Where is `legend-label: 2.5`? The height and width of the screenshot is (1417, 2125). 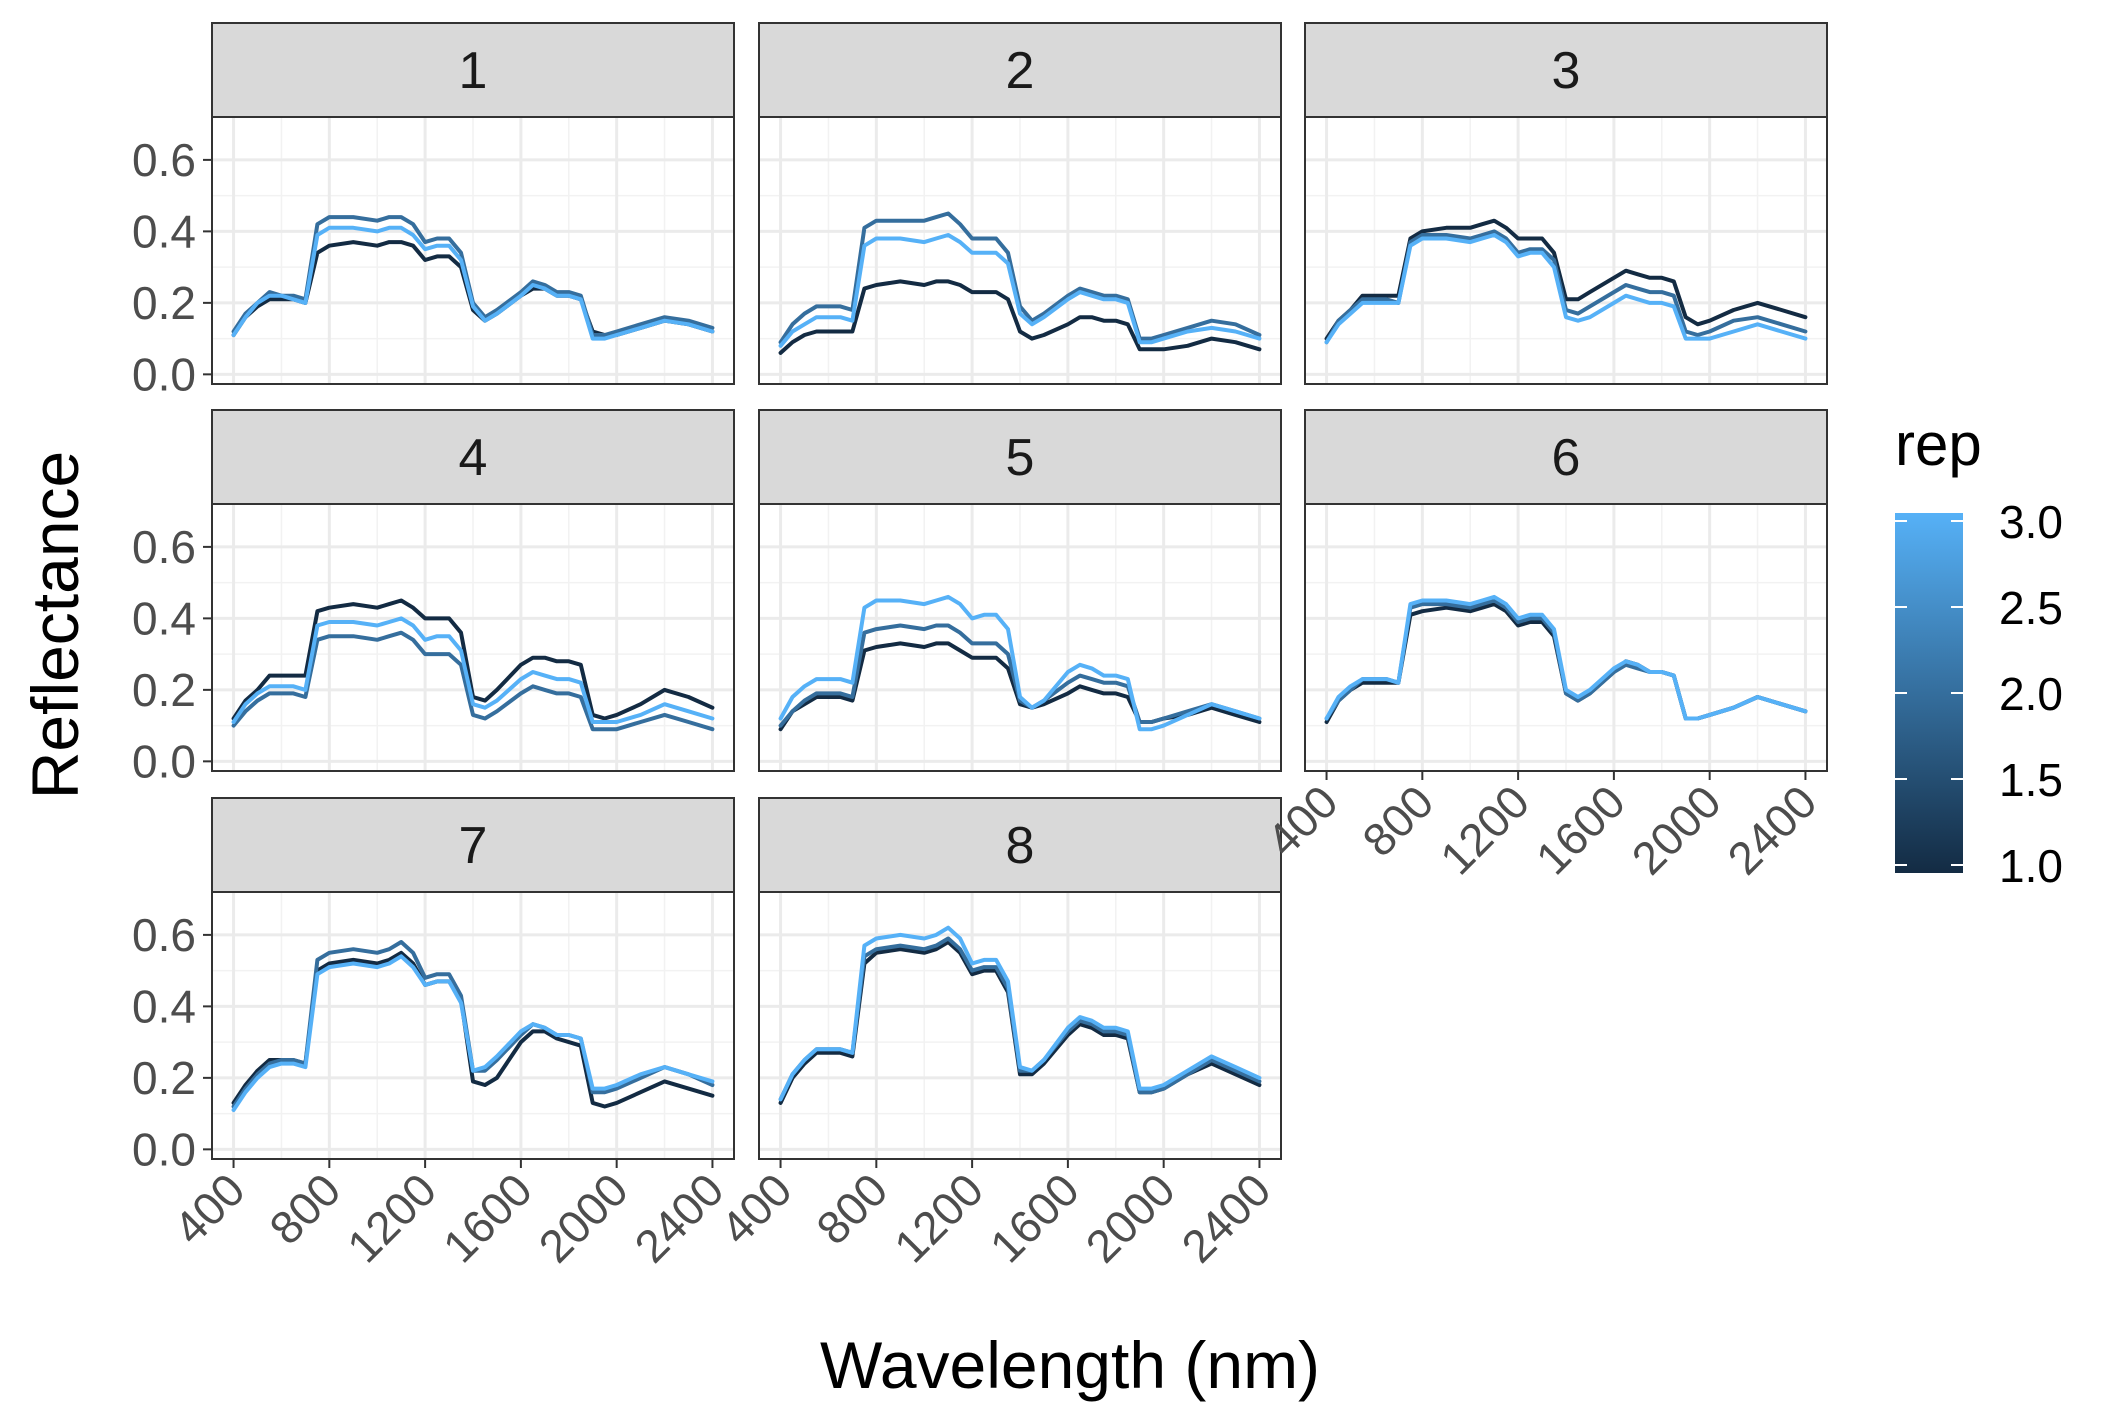 legend-label: 2.5 is located at coordinates (2031, 608).